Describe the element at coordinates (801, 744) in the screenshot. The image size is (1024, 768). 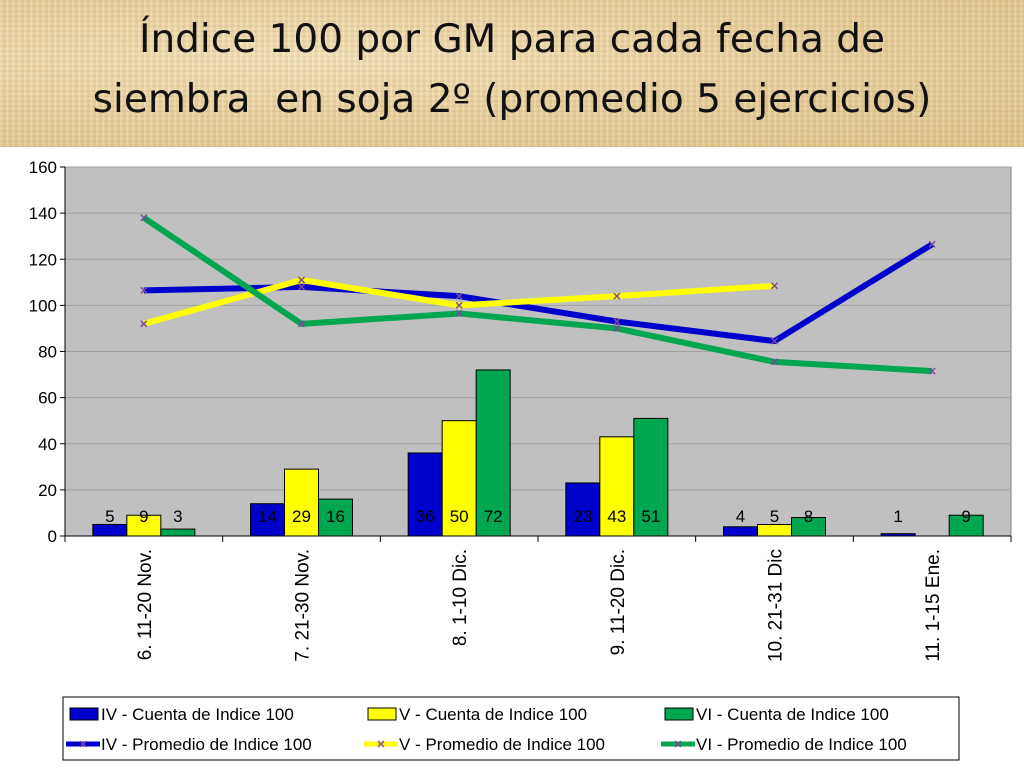
I see `legend-label: VI - Promedio de Indice 100` at that location.